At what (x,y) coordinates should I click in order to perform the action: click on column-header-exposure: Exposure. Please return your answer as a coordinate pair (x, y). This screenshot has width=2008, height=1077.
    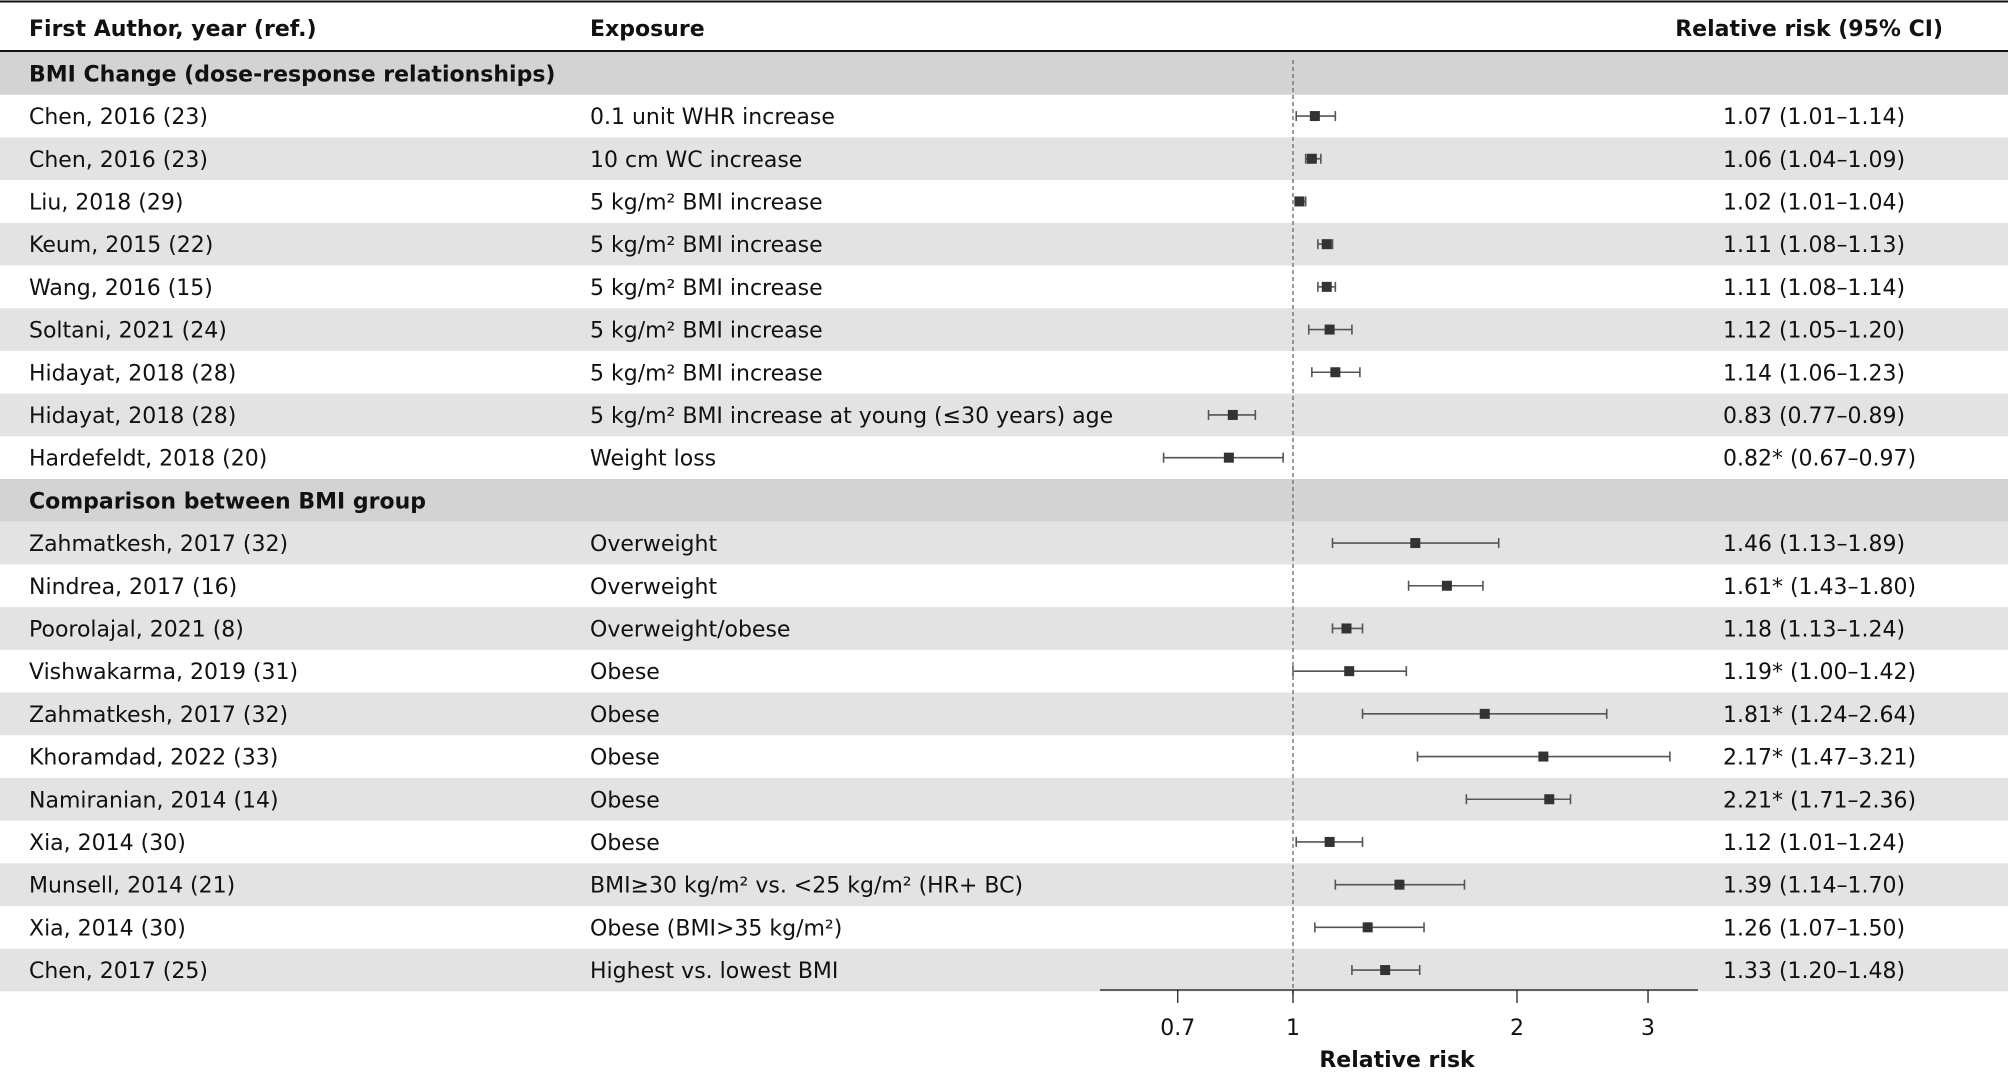
    Looking at the image, I should click on (647, 29).